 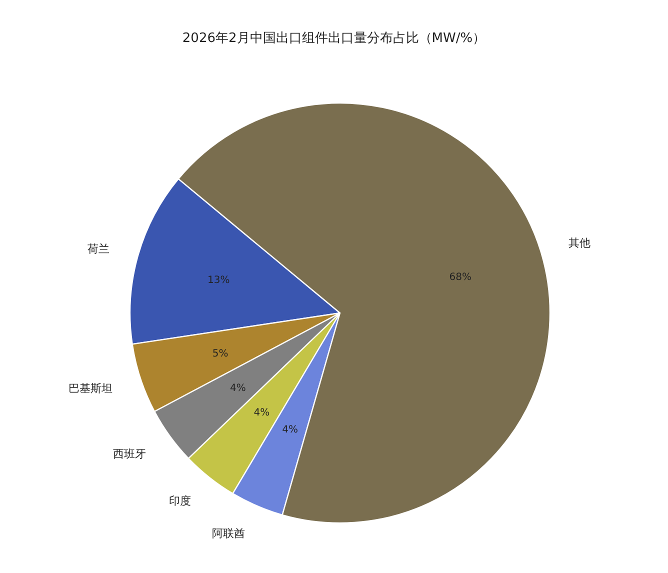 I want to click on title: 2026年2月中国出口组件出口量分布占比（MW/%）, so click(x=334, y=38).